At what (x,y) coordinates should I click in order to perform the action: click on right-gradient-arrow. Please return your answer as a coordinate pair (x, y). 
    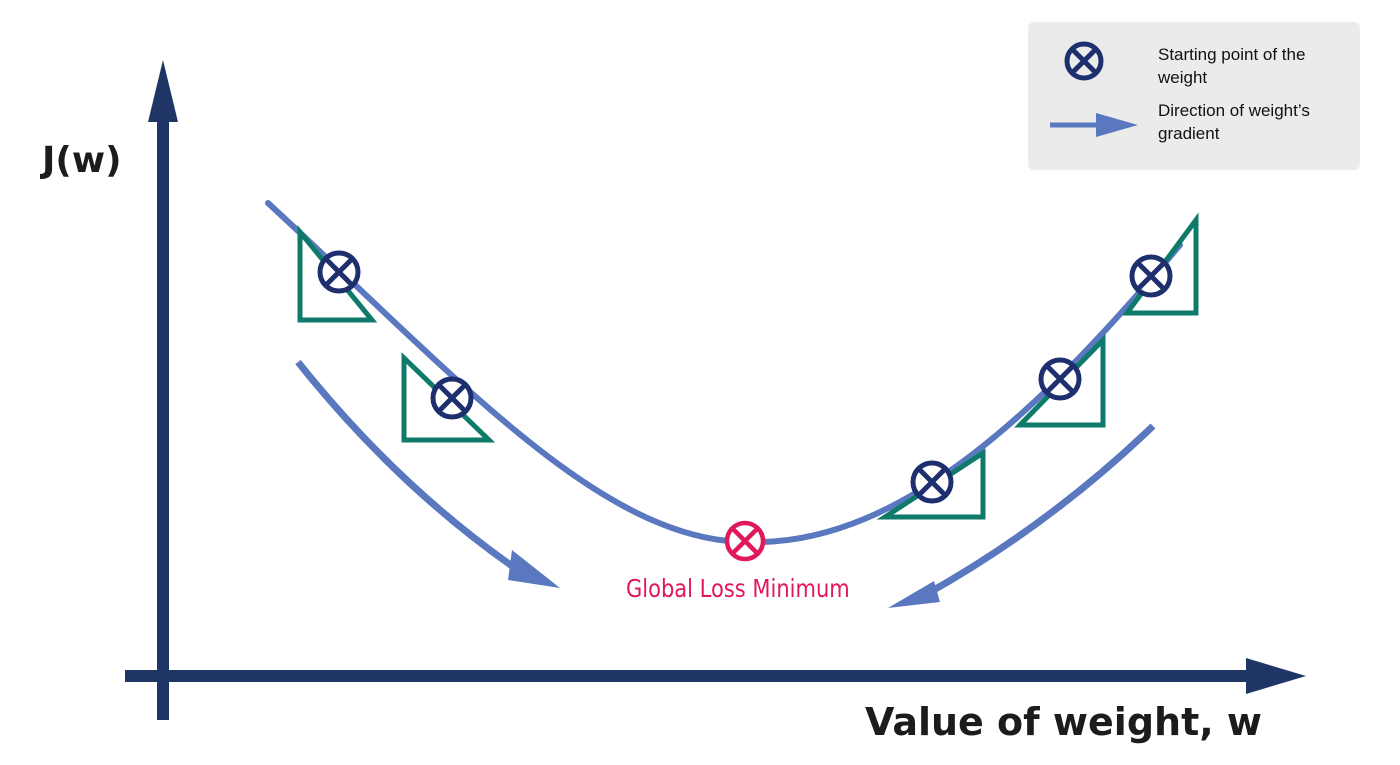
    Looking at the image, I should click on (1022, 515).